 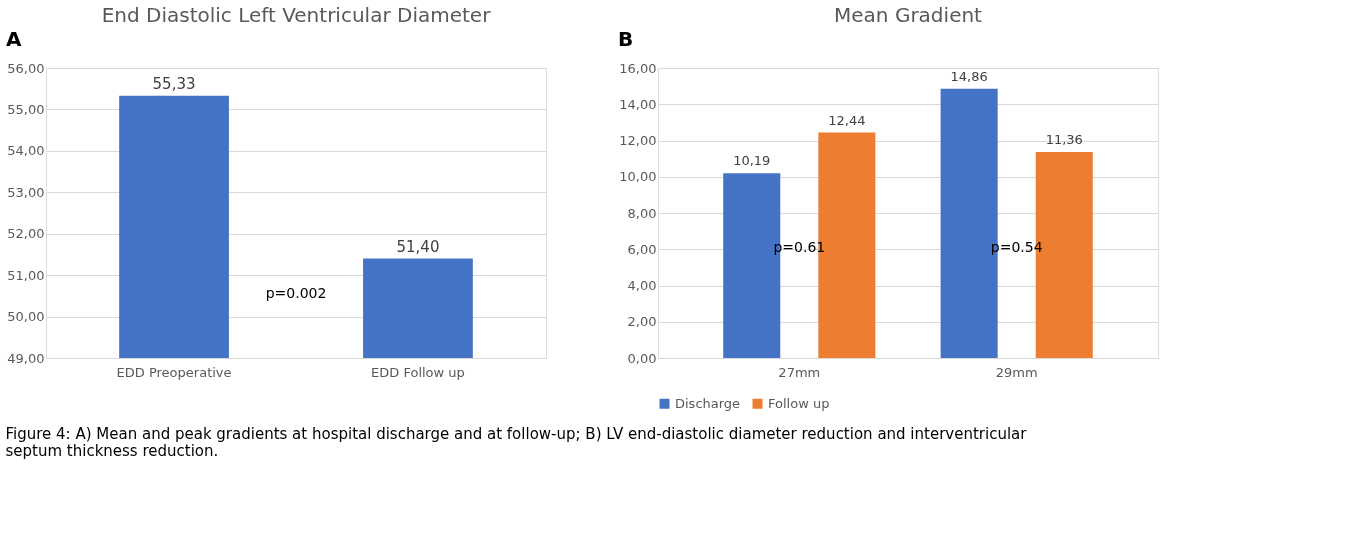 I want to click on y-tick-label: 8,00, so click(x=642, y=213).